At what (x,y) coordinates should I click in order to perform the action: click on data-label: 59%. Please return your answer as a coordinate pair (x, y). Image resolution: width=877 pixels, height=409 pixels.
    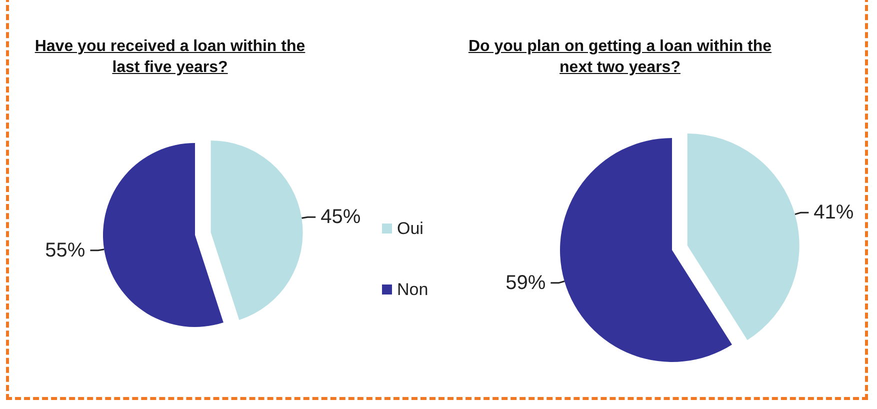
    Looking at the image, I should click on (526, 283).